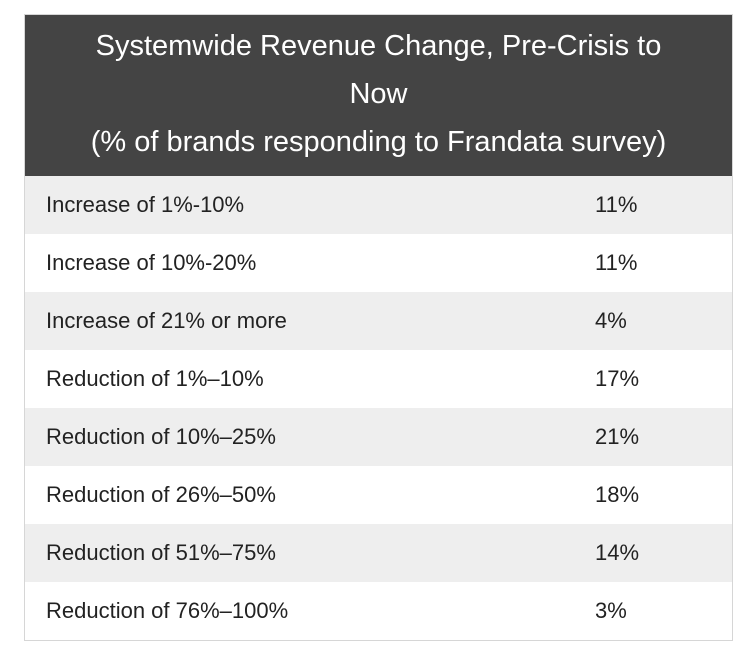 Image resolution: width=750 pixels, height=658 pixels. Describe the element at coordinates (378, 611) in the screenshot. I see `table-row: Reduction of 76%–100% 3%` at that location.